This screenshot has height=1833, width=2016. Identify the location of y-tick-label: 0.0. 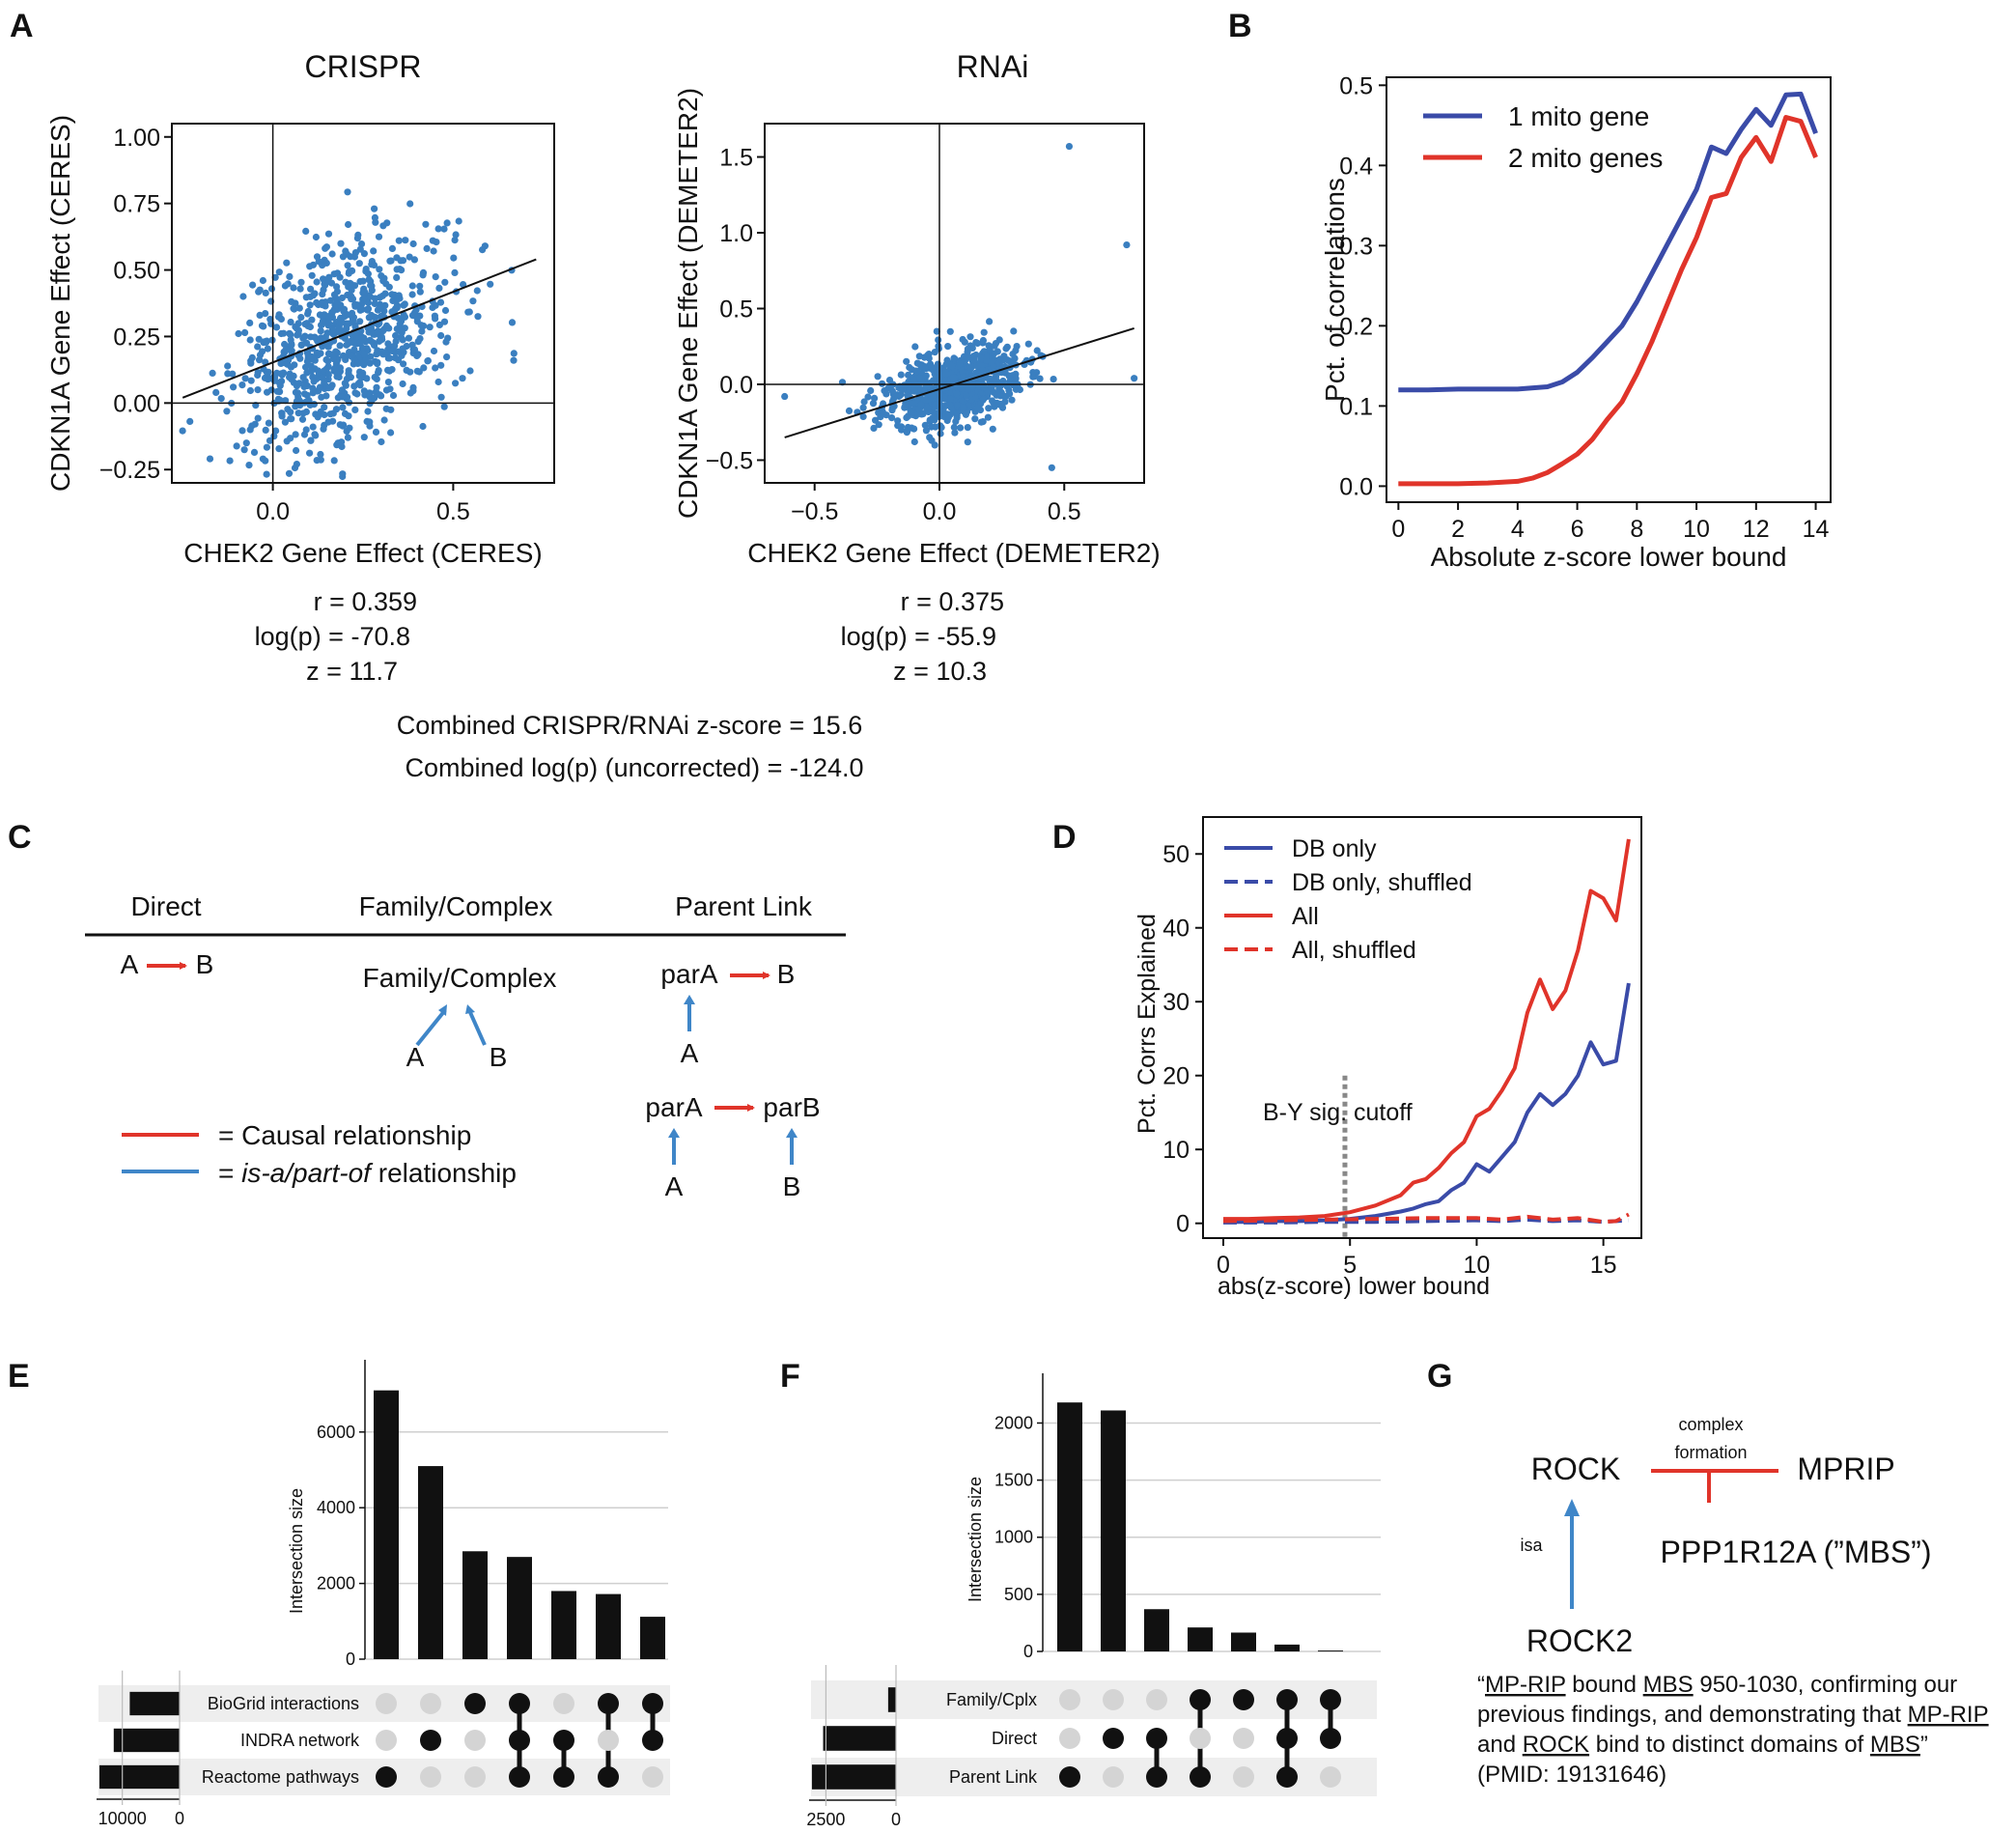
(1356, 486).